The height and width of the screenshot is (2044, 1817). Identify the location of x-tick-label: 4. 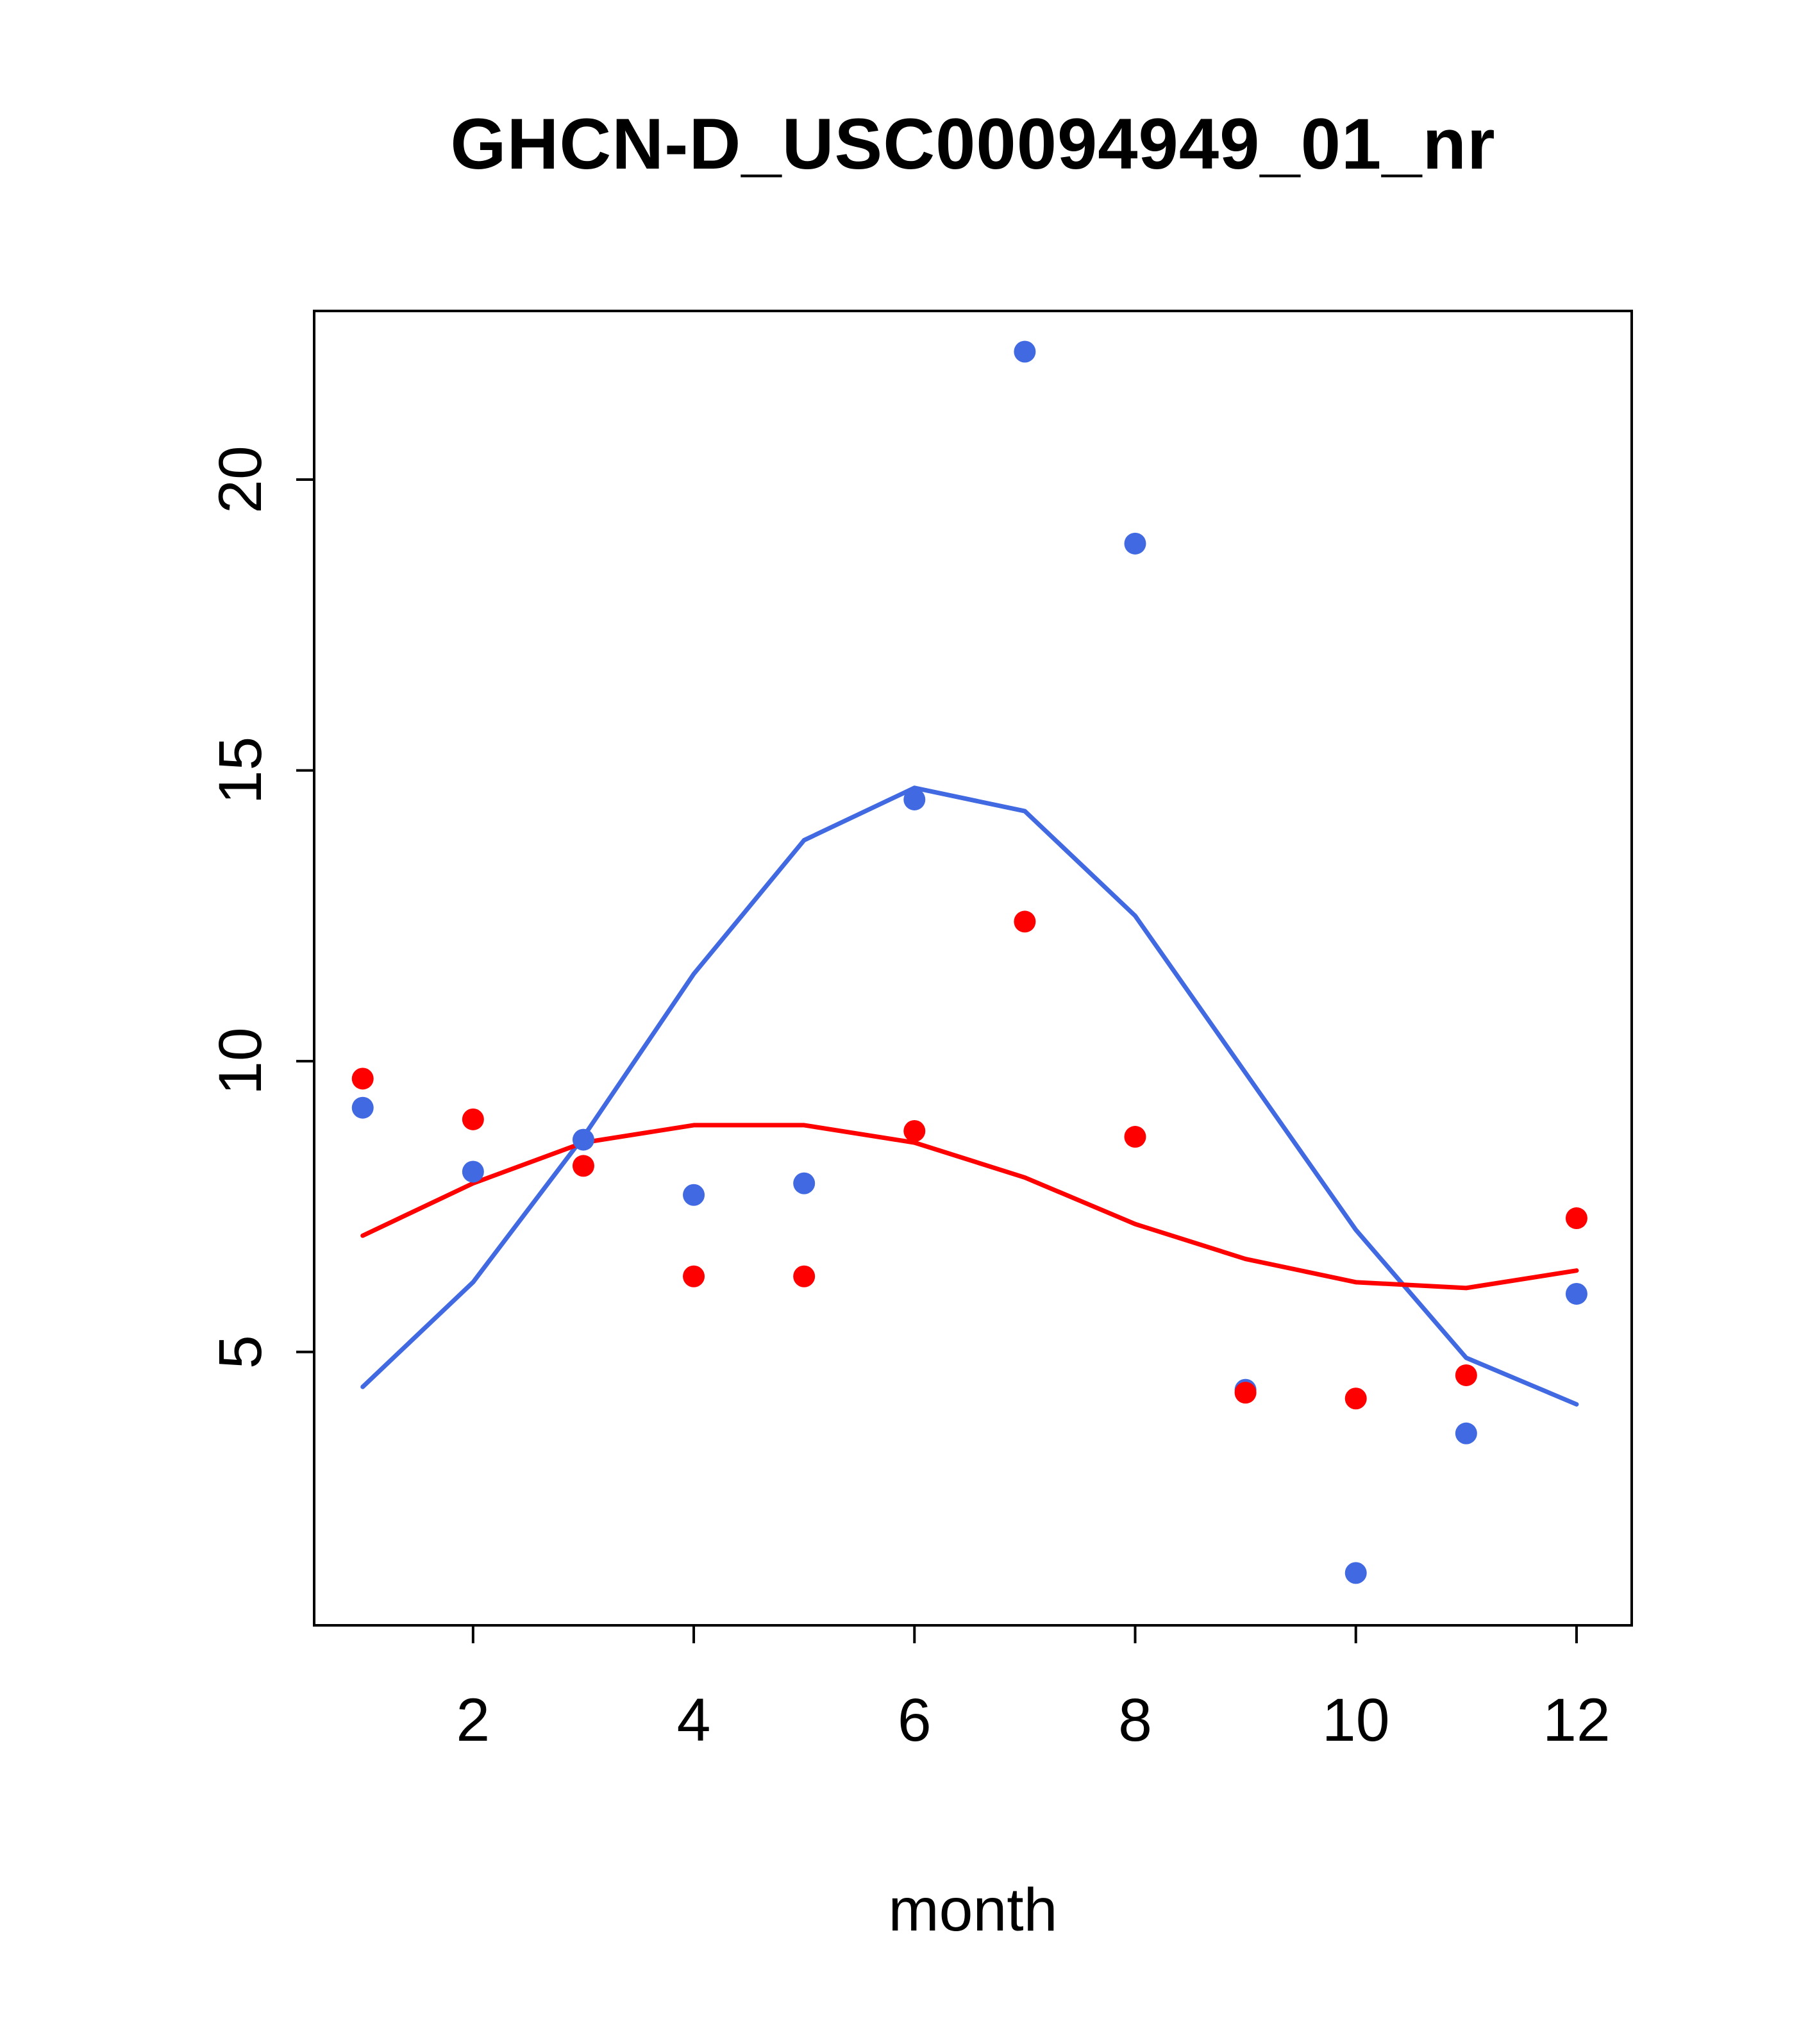
(694, 1720).